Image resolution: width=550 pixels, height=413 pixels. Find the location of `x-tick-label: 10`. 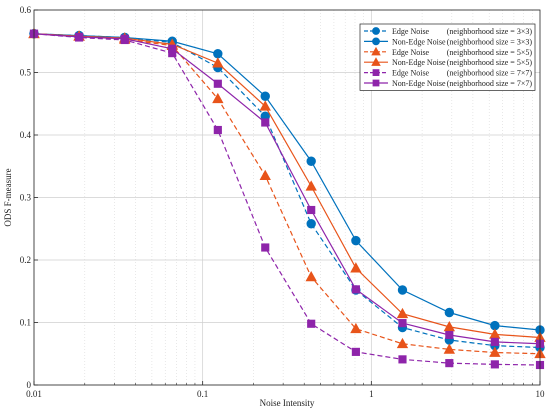

x-tick-label: 10 is located at coordinates (541, 394).